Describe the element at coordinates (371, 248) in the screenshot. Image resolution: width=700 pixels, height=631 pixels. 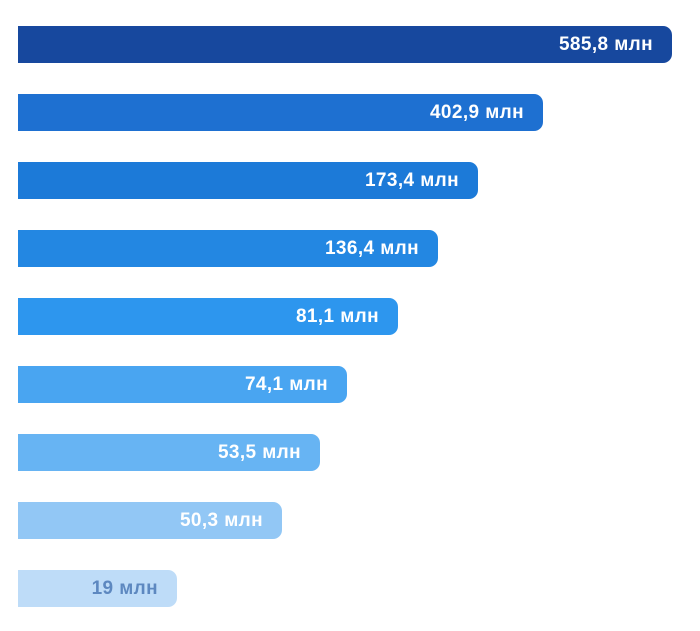
I see `bar-value-label: 136,4 млн` at that location.